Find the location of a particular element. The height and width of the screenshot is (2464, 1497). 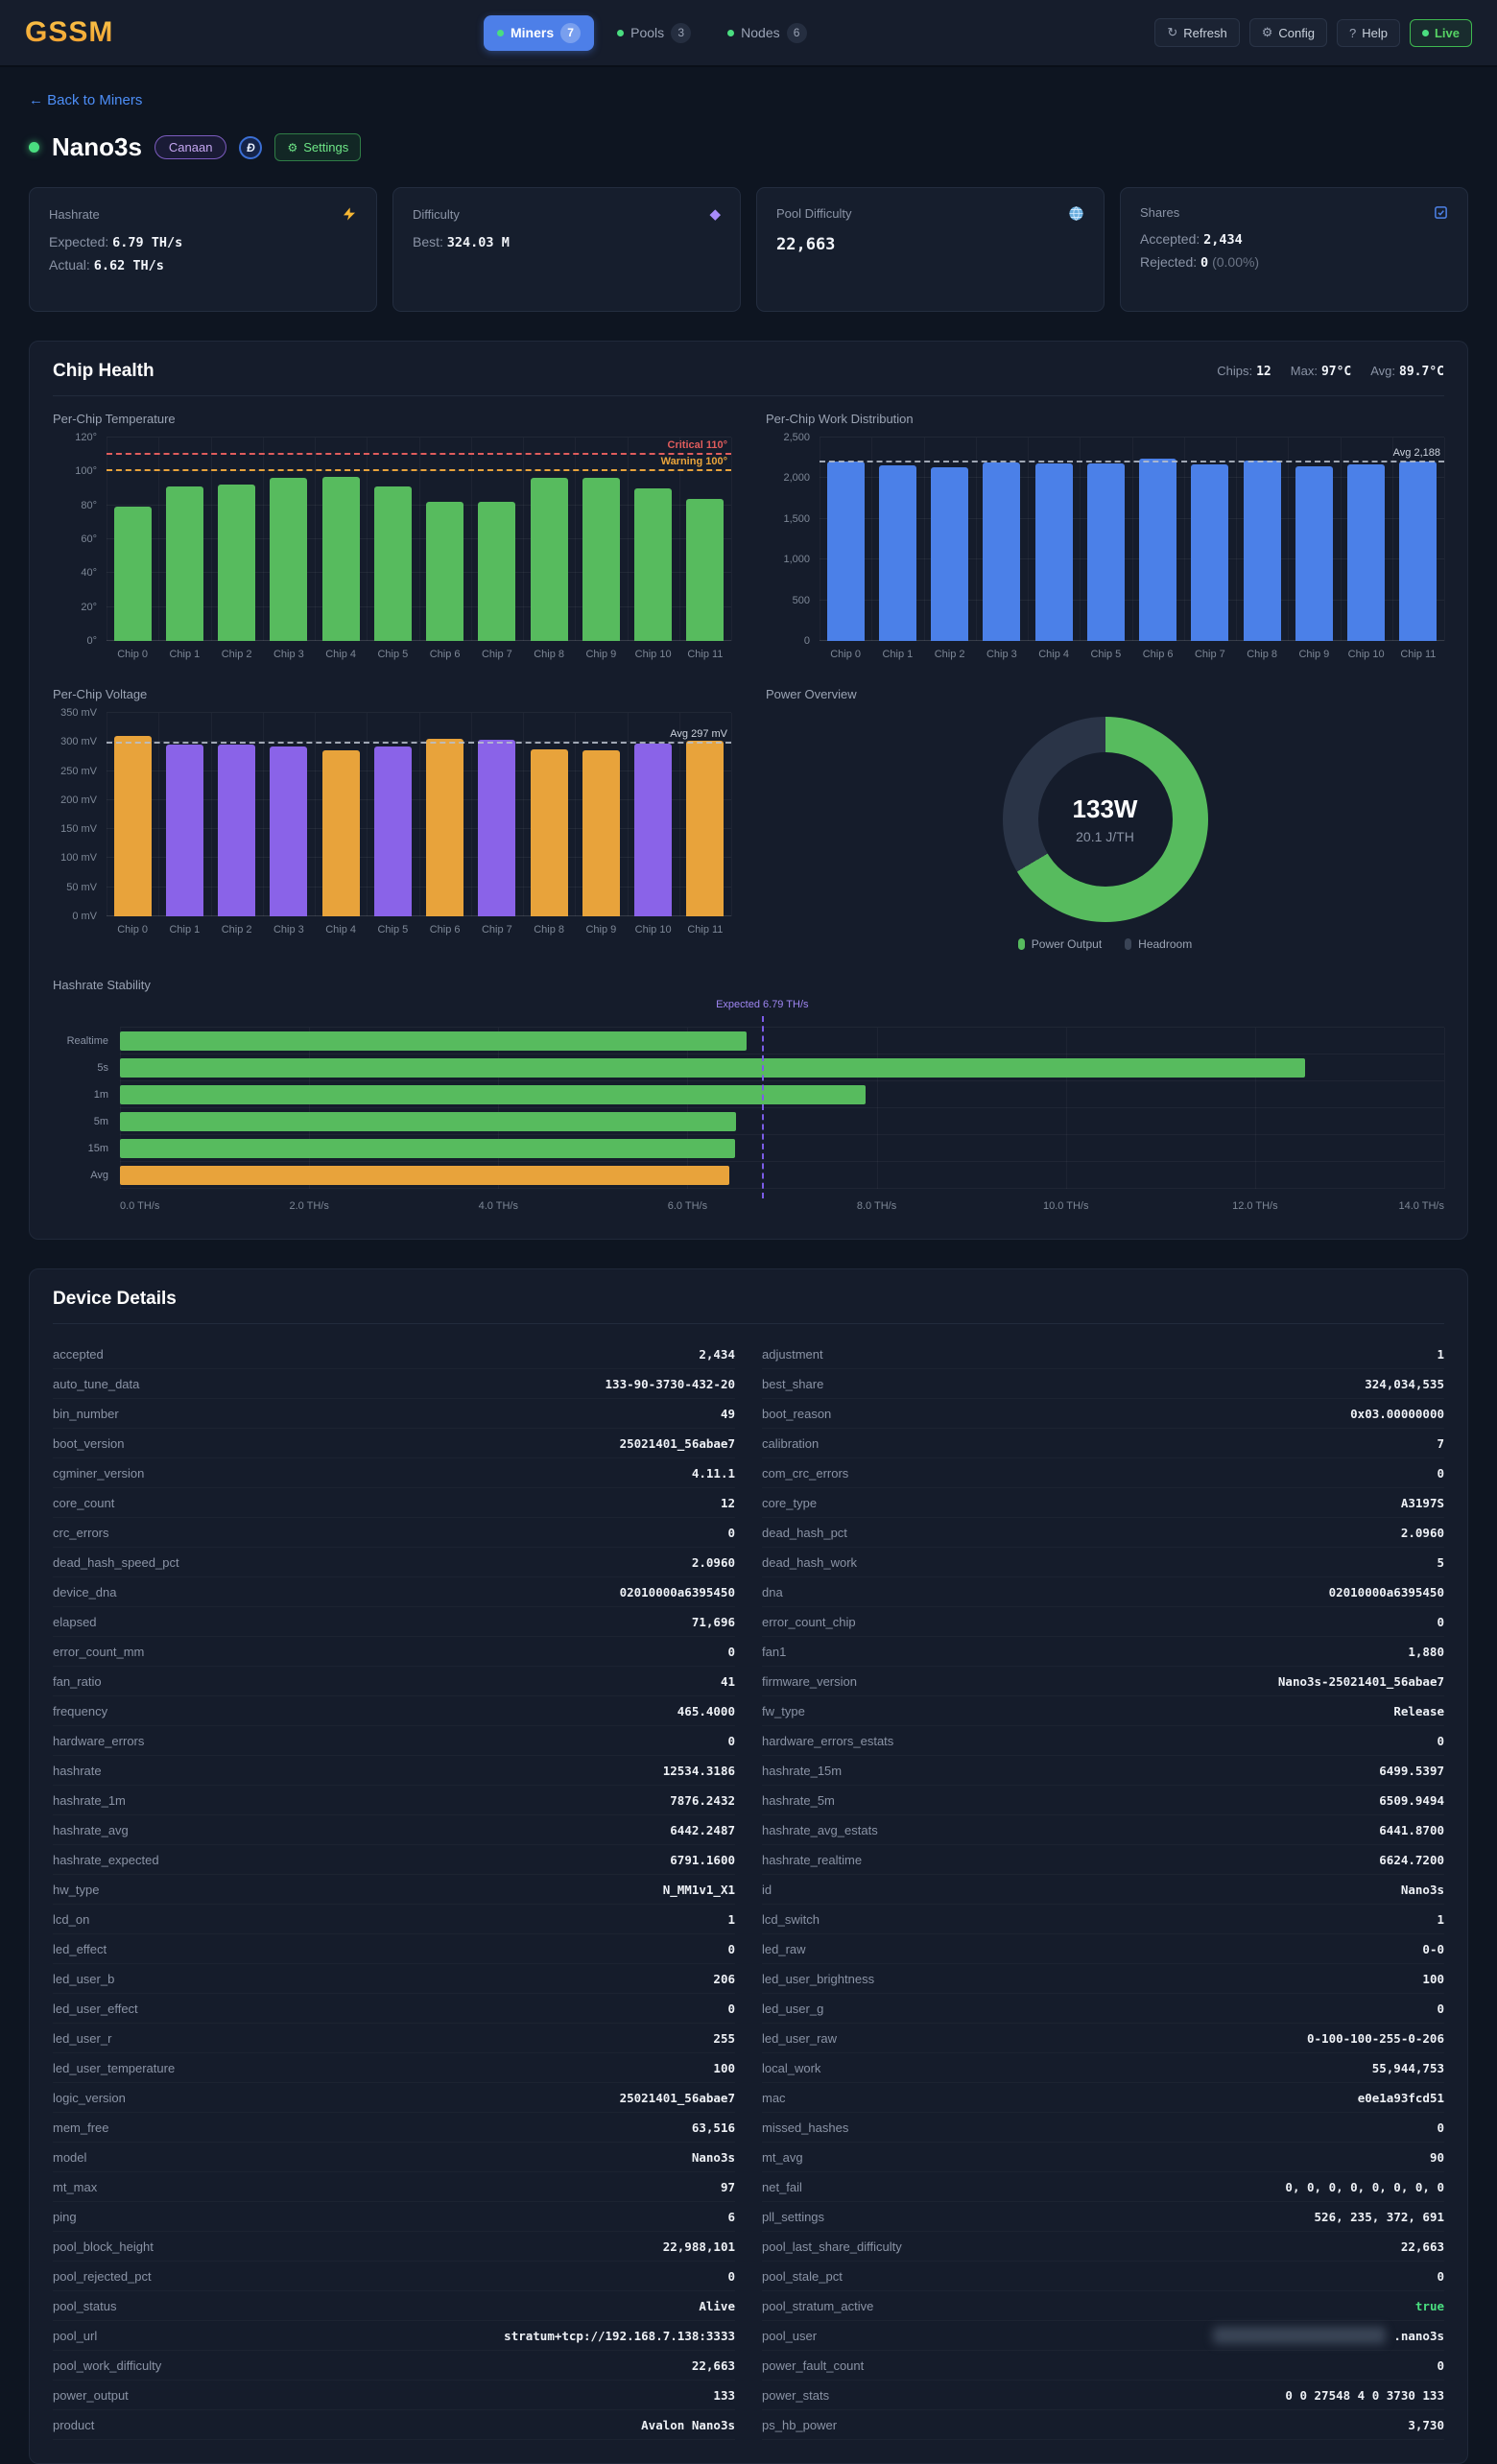

pool-difficulty-card-title: Pool Difficulty is located at coordinates (814, 213).